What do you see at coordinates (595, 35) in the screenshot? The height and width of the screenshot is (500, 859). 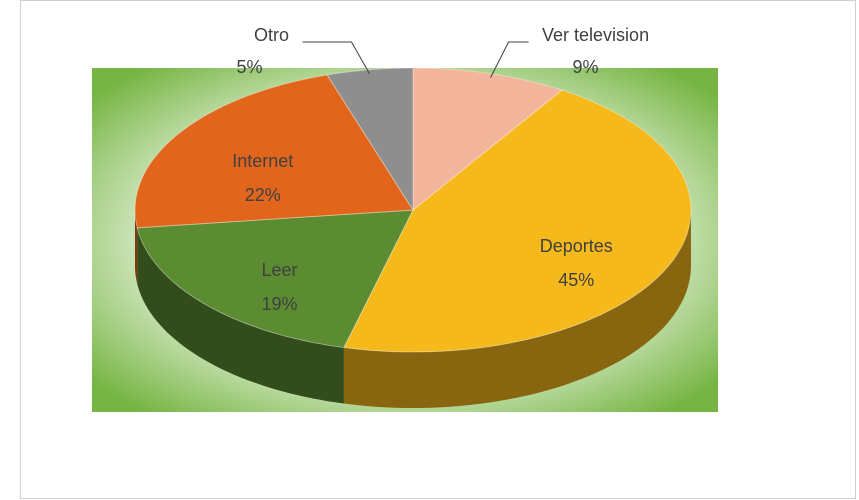 I see `category-label: Ver television` at bounding box center [595, 35].